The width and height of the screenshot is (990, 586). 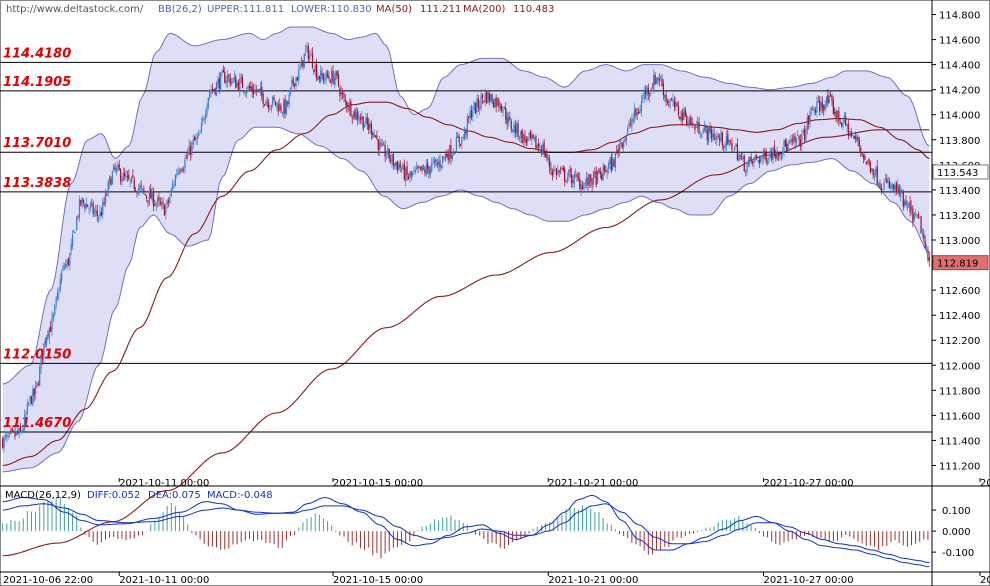 I want to click on macd-tick-label: 0.100, so click(x=956, y=511).